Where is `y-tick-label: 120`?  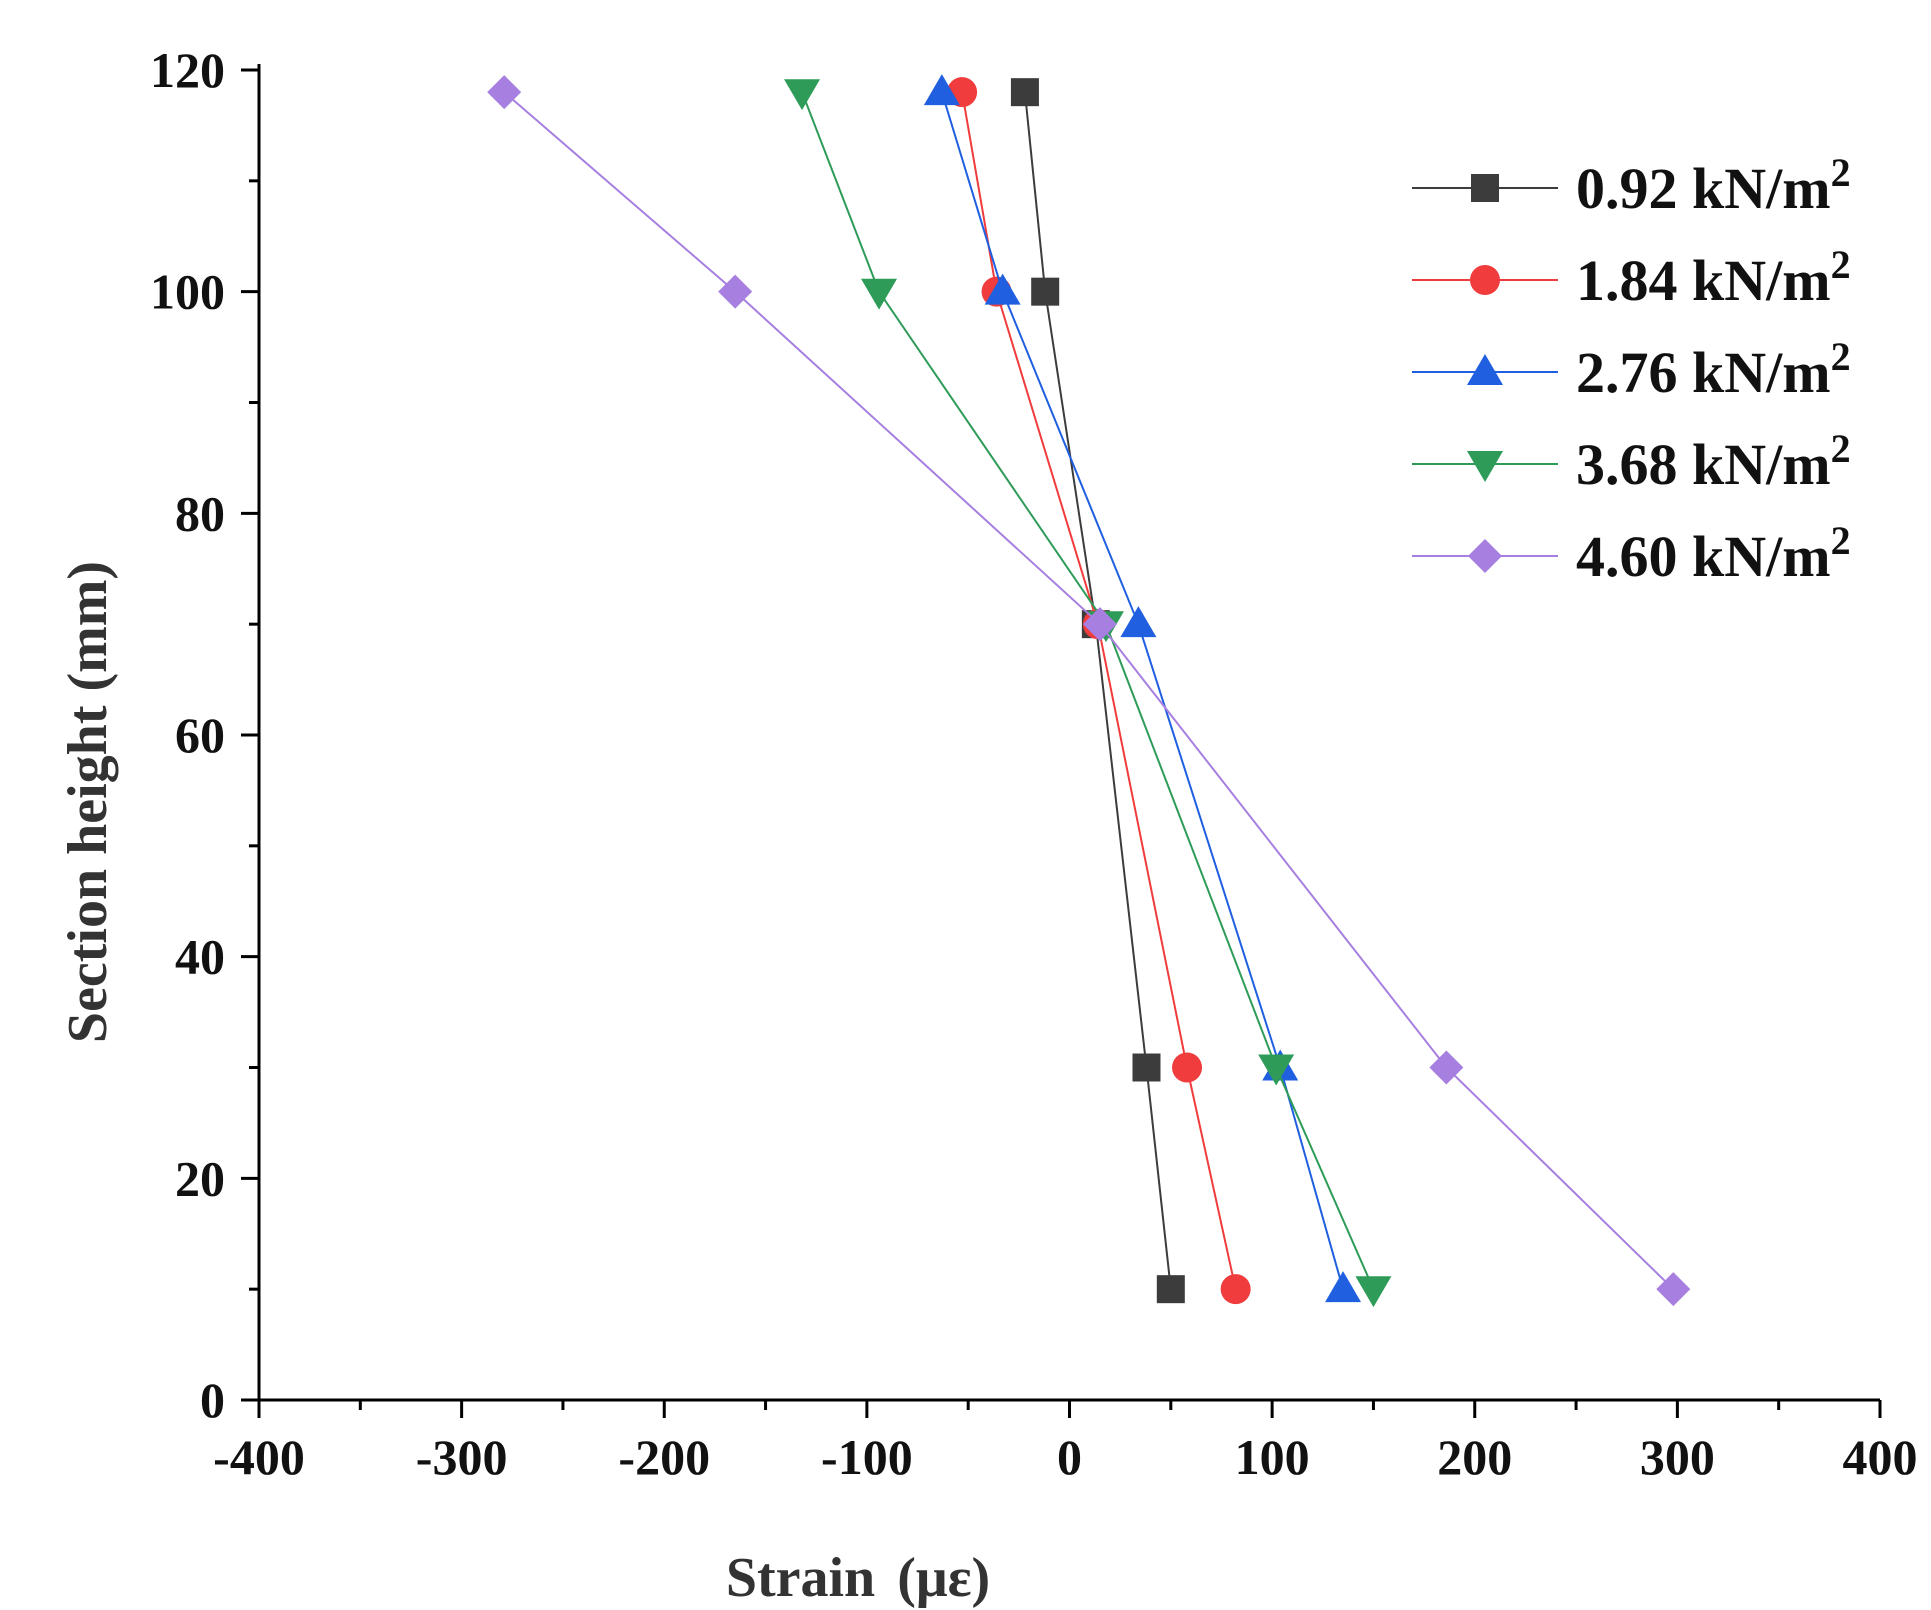 y-tick-label: 120 is located at coordinates (187, 70).